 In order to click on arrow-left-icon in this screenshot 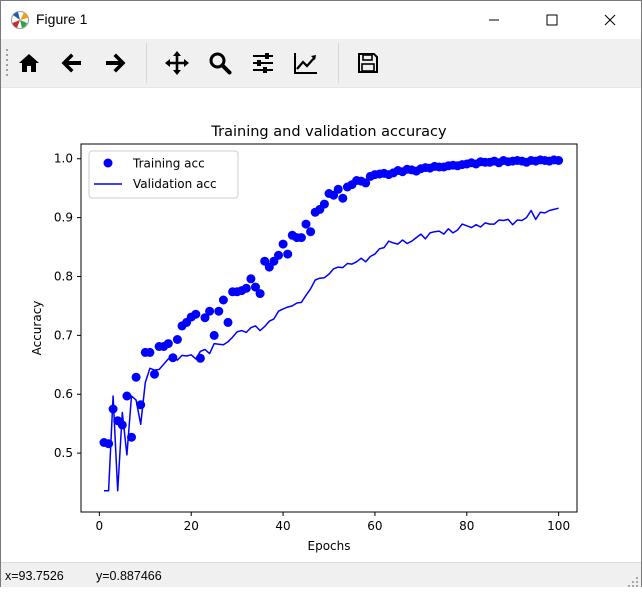, I will do `click(71, 63)`.